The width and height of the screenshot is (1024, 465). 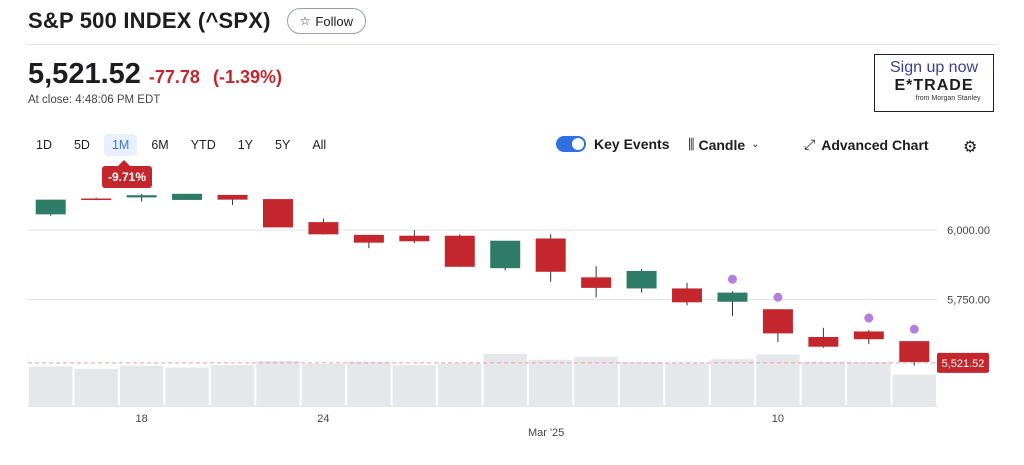 What do you see at coordinates (755, 144) in the screenshot?
I see `chevron-down-icon: ⌄` at bounding box center [755, 144].